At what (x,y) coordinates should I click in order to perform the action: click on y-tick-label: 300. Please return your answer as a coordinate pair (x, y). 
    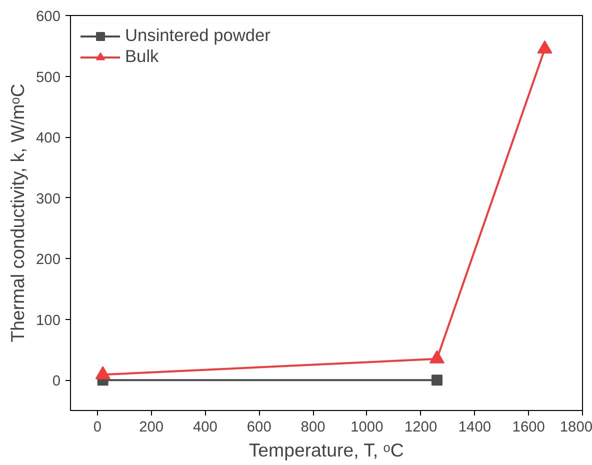
    Looking at the image, I should click on (48, 199).